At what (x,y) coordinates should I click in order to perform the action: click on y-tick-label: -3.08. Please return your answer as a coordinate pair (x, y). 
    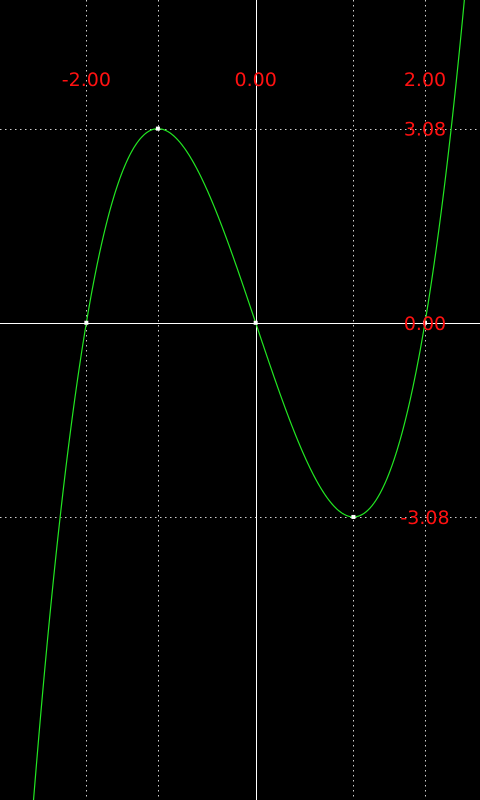
    Looking at the image, I should click on (424, 518).